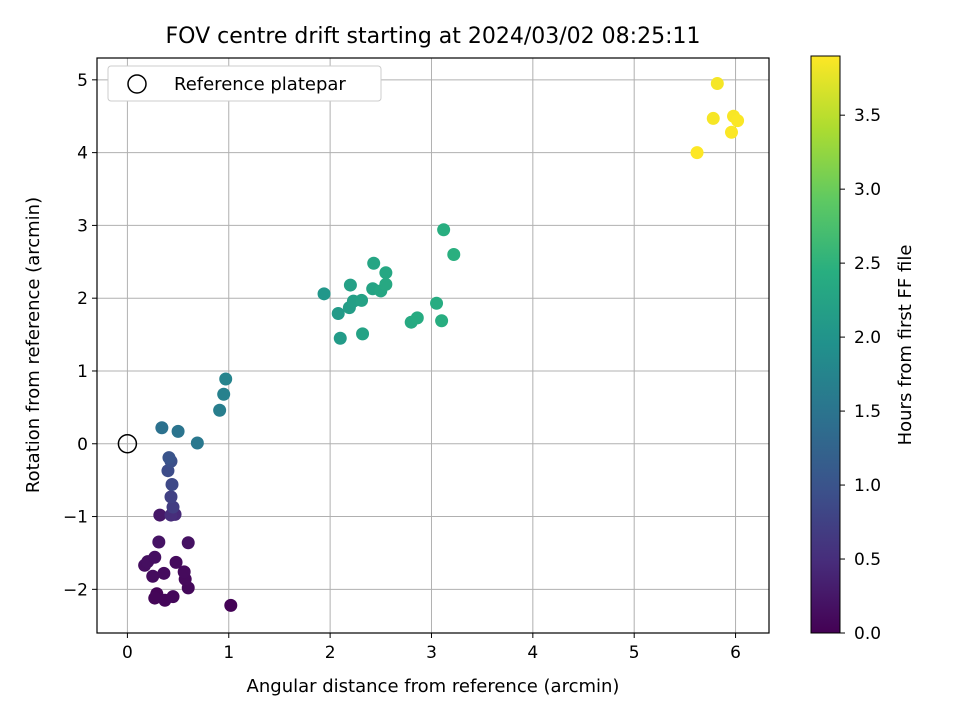  I want to click on x-tick-label: 4, so click(532, 653).